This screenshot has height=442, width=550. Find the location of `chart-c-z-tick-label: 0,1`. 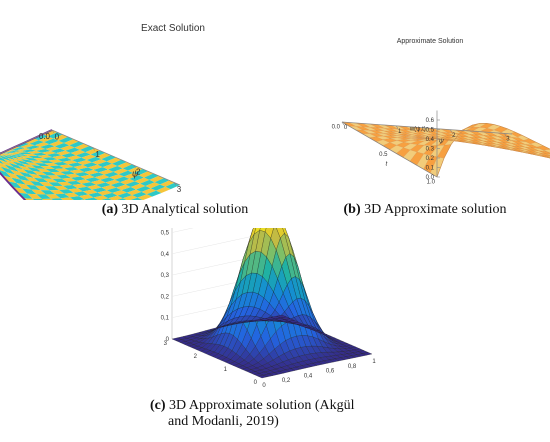

chart-c-z-tick-label: 0,1 is located at coordinates (165, 319).